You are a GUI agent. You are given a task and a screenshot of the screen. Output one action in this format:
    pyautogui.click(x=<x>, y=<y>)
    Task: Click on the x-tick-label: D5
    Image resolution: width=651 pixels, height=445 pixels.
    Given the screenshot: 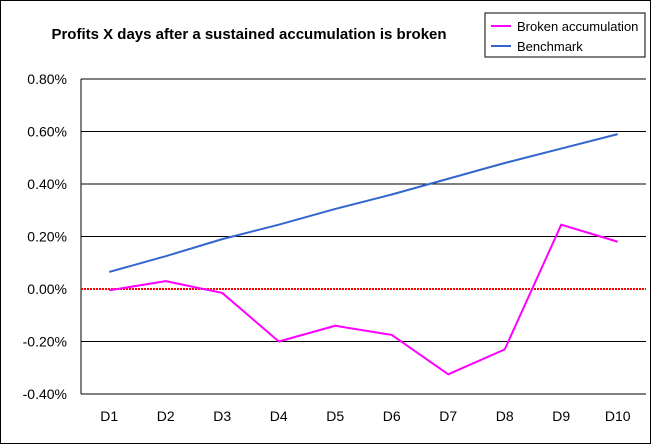 What is the action you would take?
    pyautogui.click(x=335, y=416)
    